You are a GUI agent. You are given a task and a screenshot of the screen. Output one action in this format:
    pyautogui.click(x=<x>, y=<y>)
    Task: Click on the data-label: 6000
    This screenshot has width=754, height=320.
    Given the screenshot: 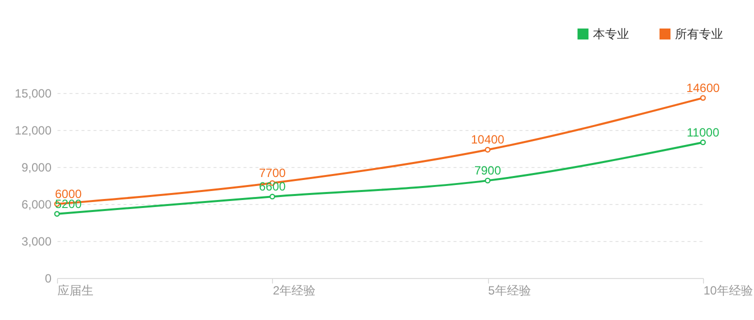 What is the action you would take?
    pyautogui.click(x=68, y=194)
    